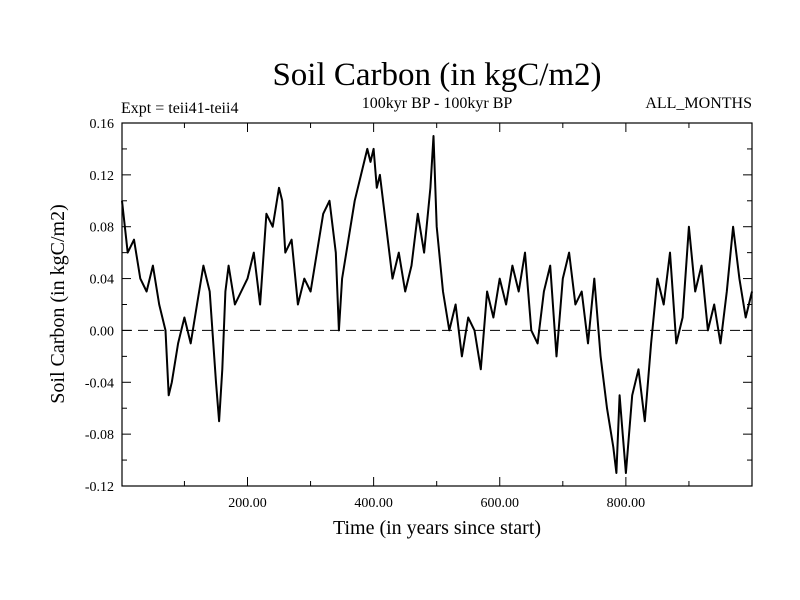 The width and height of the screenshot is (800, 600). What do you see at coordinates (102, 331) in the screenshot?
I see `y-tick-label: 0.00` at bounding box center [102, 331].